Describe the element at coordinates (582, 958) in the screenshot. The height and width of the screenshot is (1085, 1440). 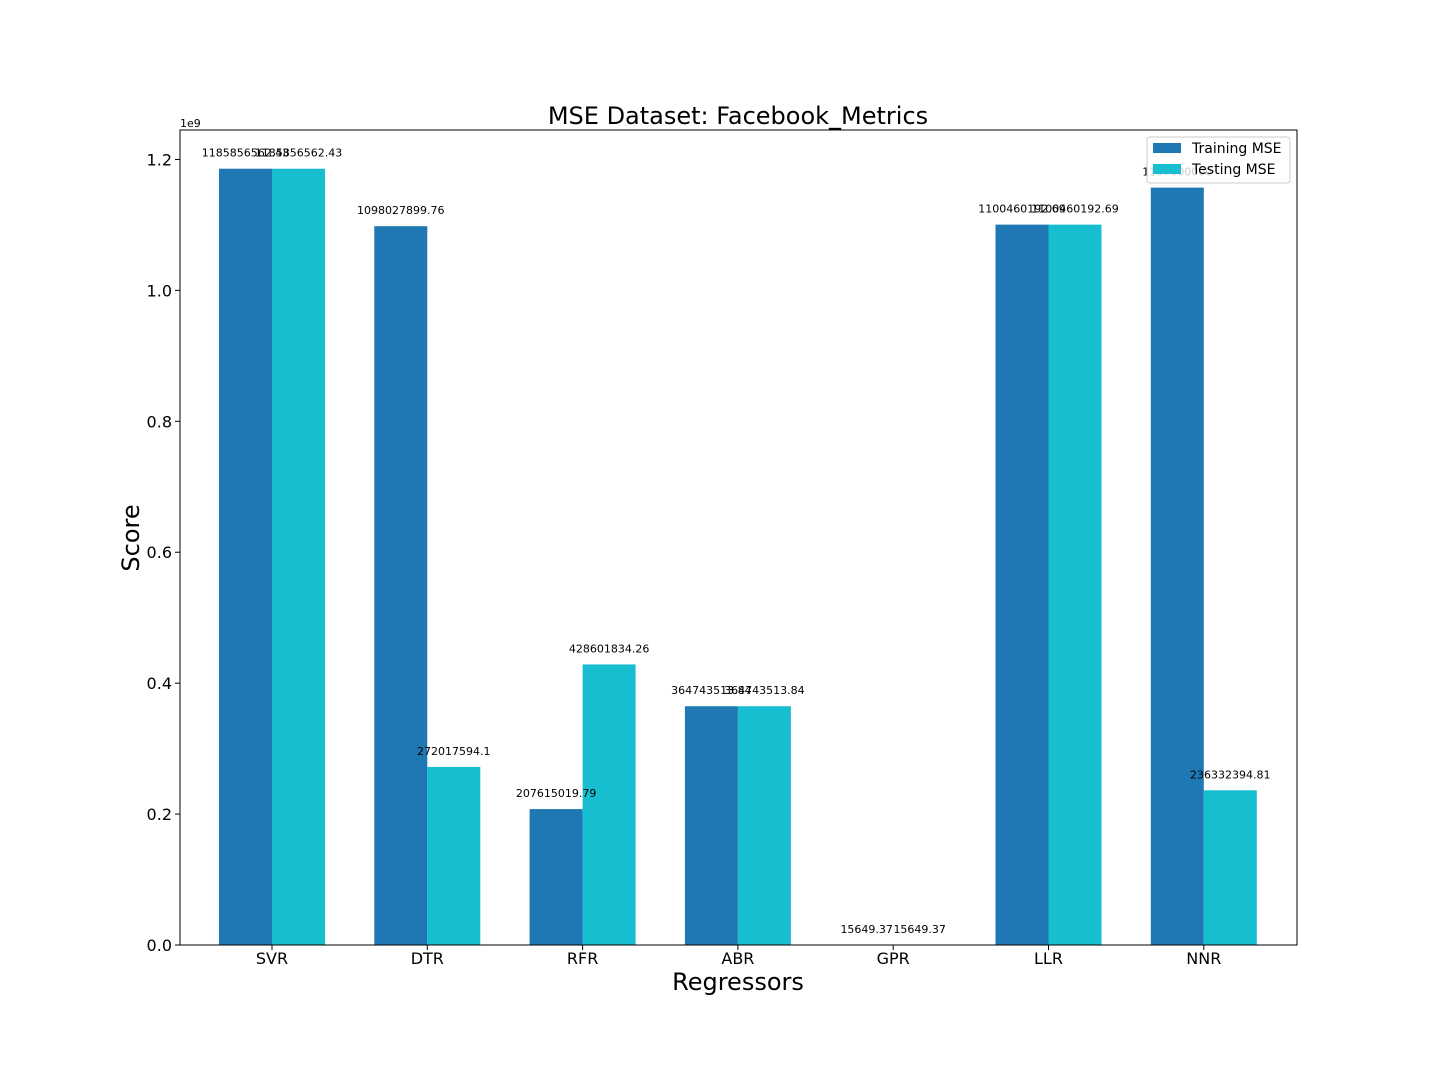
I see `x-tick-label-rfr: RFR` at that location.